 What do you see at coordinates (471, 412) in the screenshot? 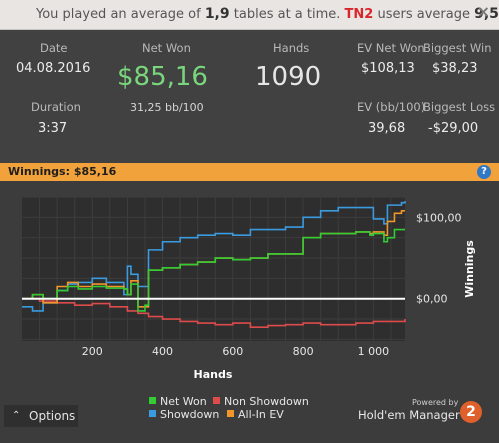
I see `logo-badge: 2` at bounding box center [471, 412].